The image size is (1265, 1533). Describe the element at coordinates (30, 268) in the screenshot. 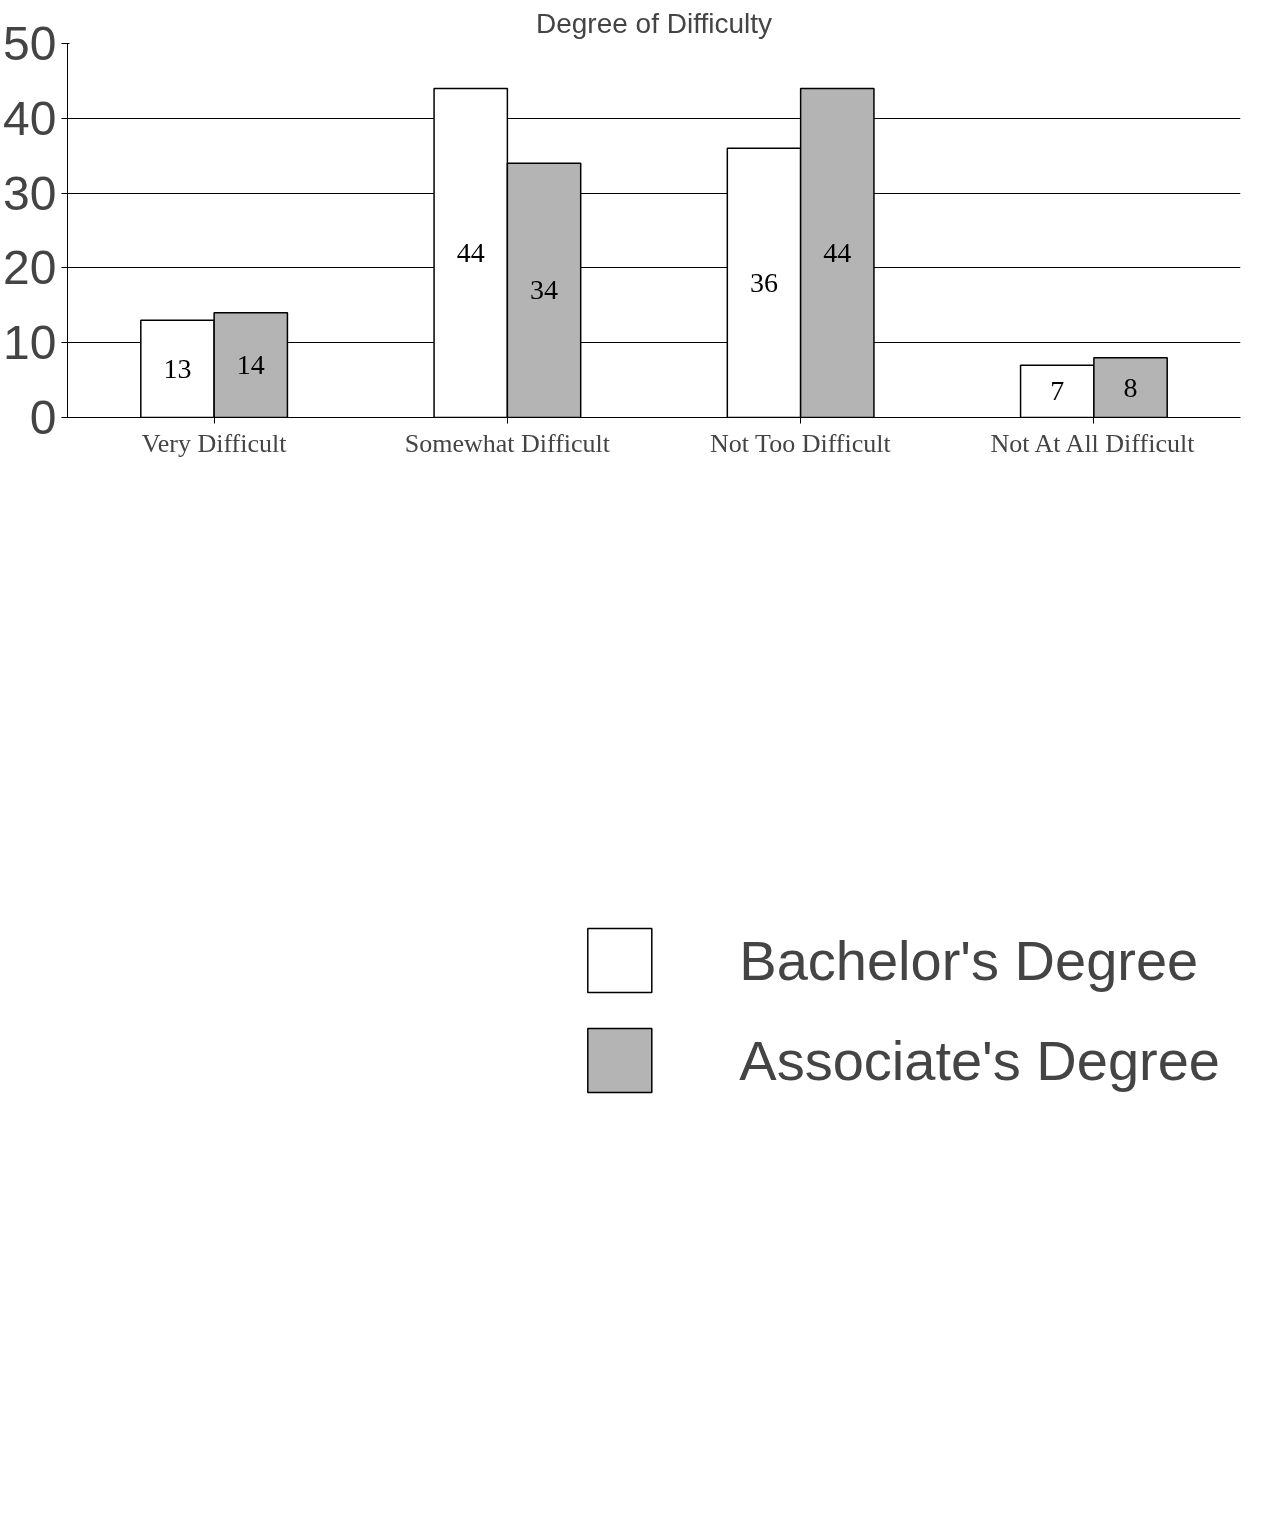

I see `y-tick-label: 20` at that location.